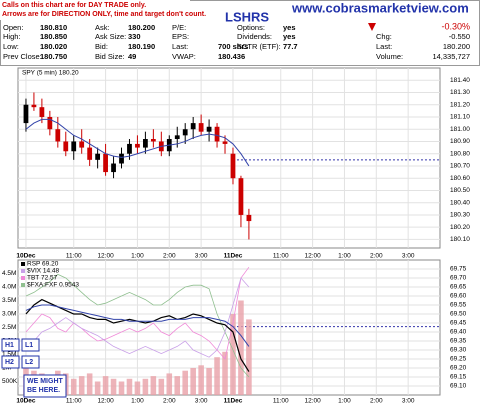 Image resolution: width=480 pixels, height=406 pixels. Describe the element at coordinates (132, 56) in the screenshot. I see `quote-value: 49` at that location.